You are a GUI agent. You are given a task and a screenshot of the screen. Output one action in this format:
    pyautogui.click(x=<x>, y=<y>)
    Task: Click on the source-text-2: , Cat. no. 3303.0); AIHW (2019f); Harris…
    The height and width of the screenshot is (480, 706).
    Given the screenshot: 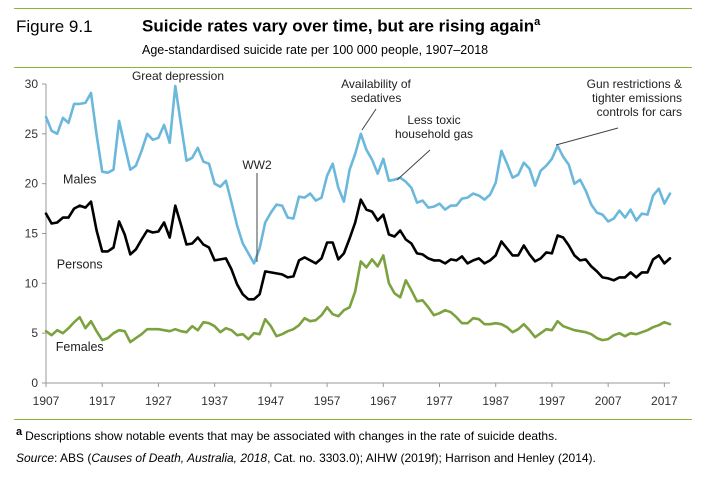 What is the action you would take?
    pyautogui.click(x=431, y=458)
    